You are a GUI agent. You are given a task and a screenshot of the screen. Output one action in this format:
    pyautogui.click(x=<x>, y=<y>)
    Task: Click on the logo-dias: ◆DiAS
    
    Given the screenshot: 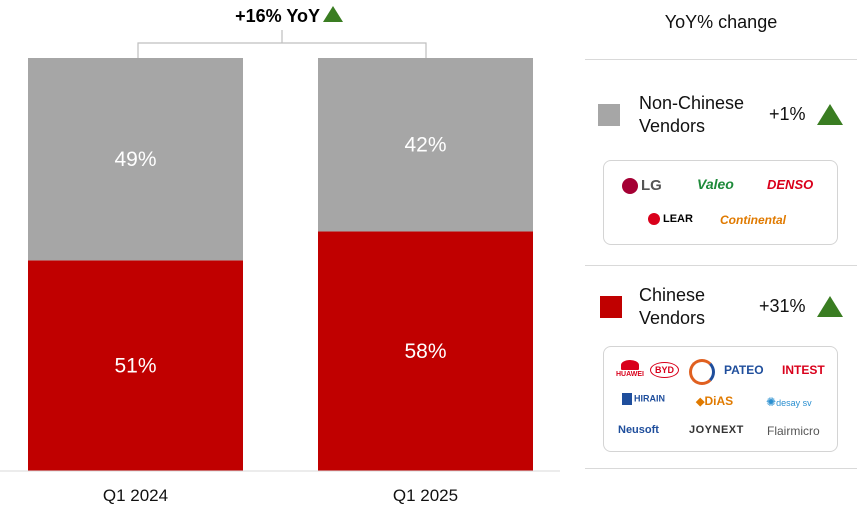 What is the action you would take?
    pyautogui.click(x=715, y=401)
    